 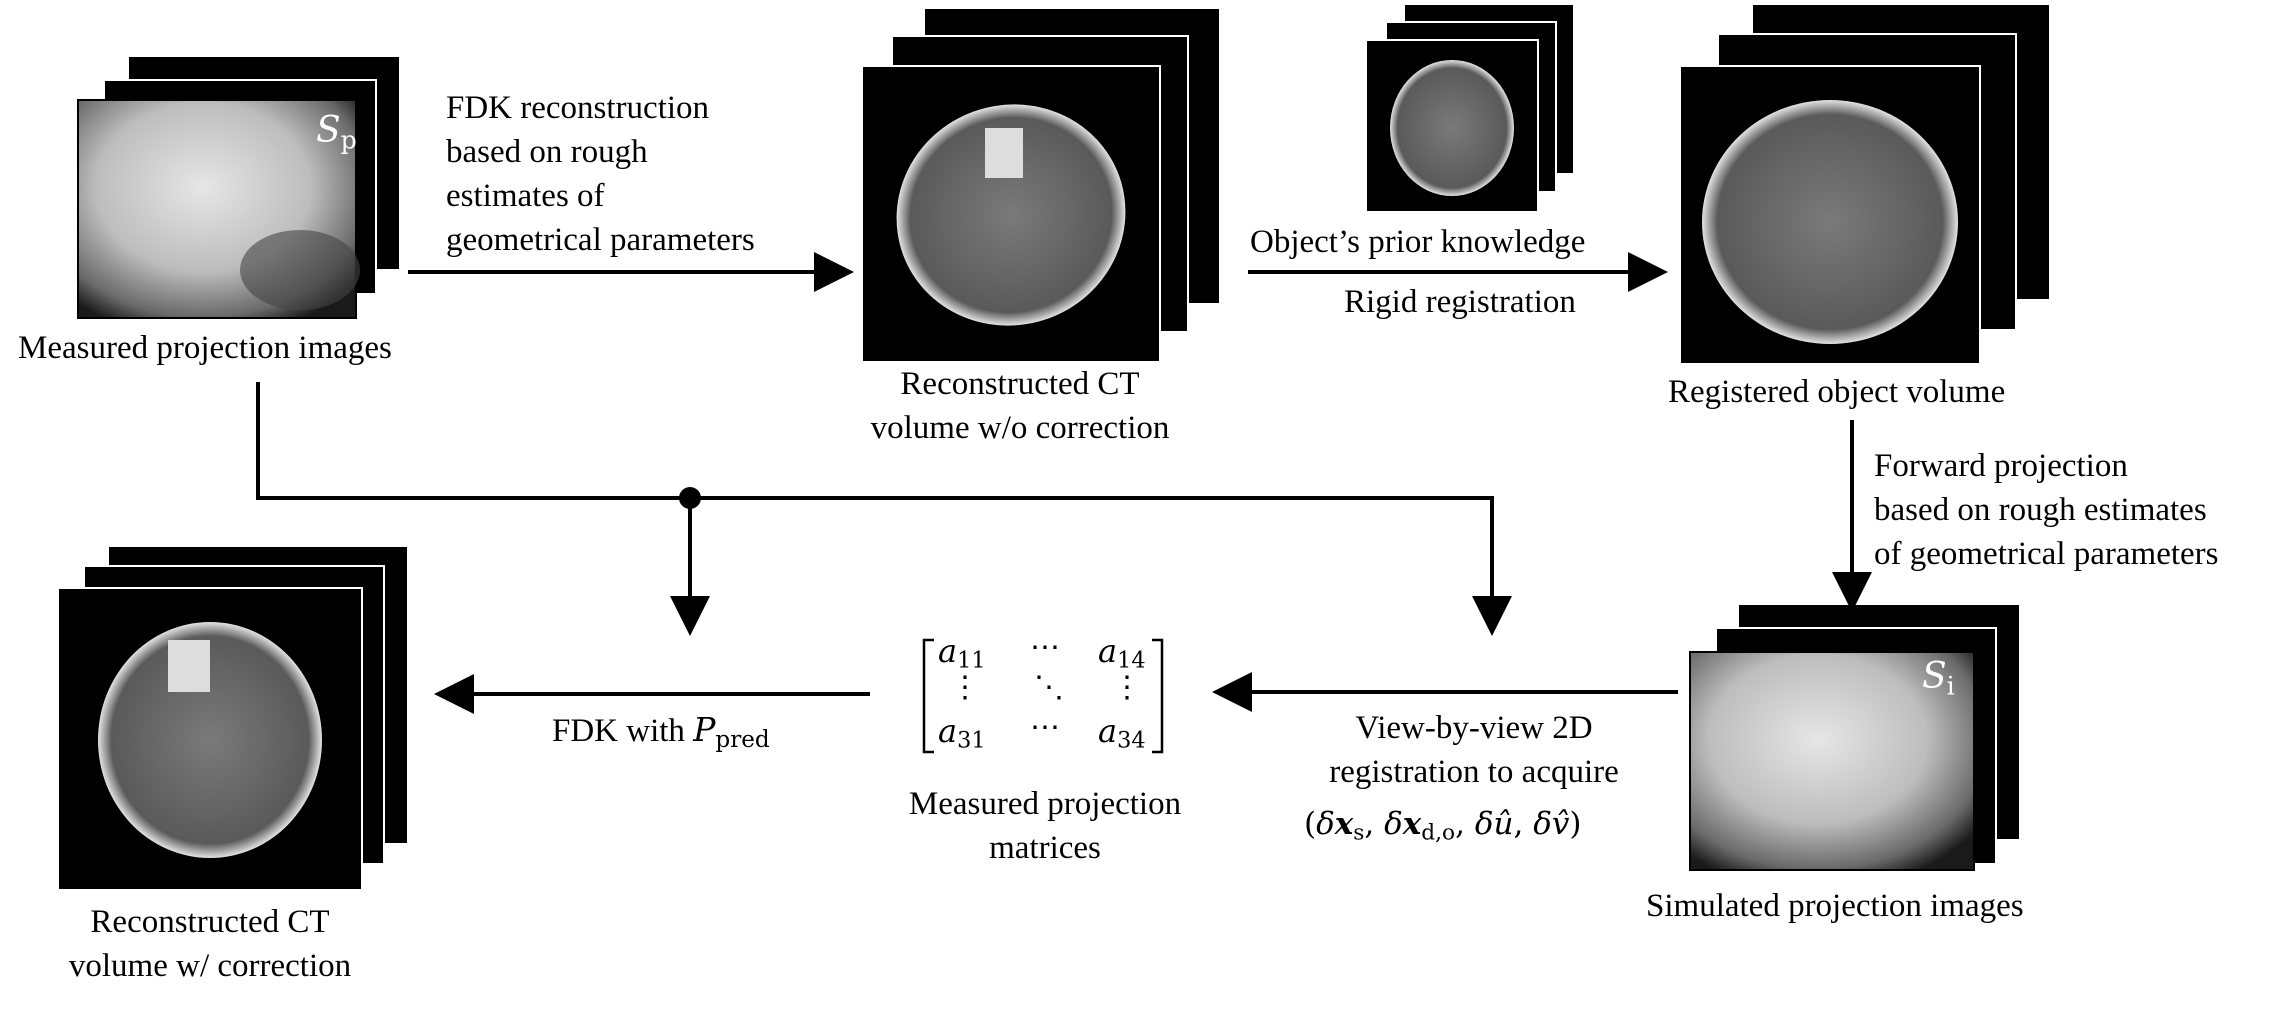 What do you see at coordinates (210, 944) in the screenshot?
I see `recon-w-correction-label: Reconstructed CT volume w/ correction` at bounding box center [210, 944].